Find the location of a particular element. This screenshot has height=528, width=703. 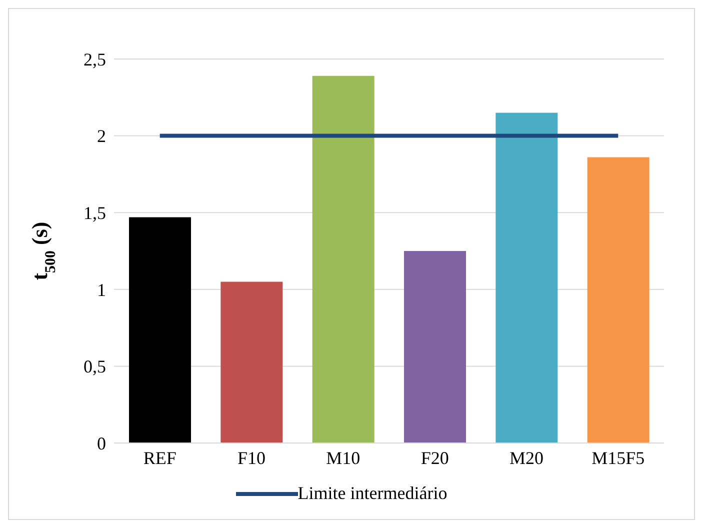

y-tick-label: 2 is located at coordinates (101, 136).